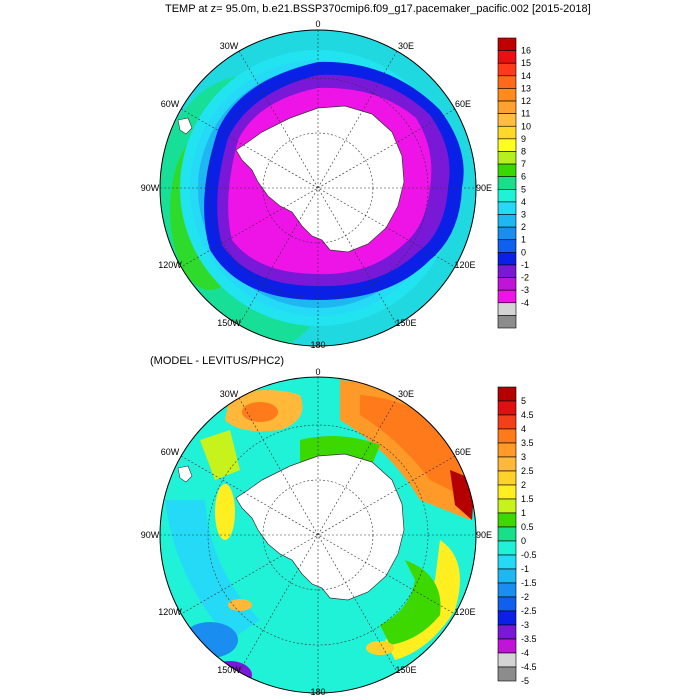  I want to click on top-lon-90w: 90W, so click(150, 188).